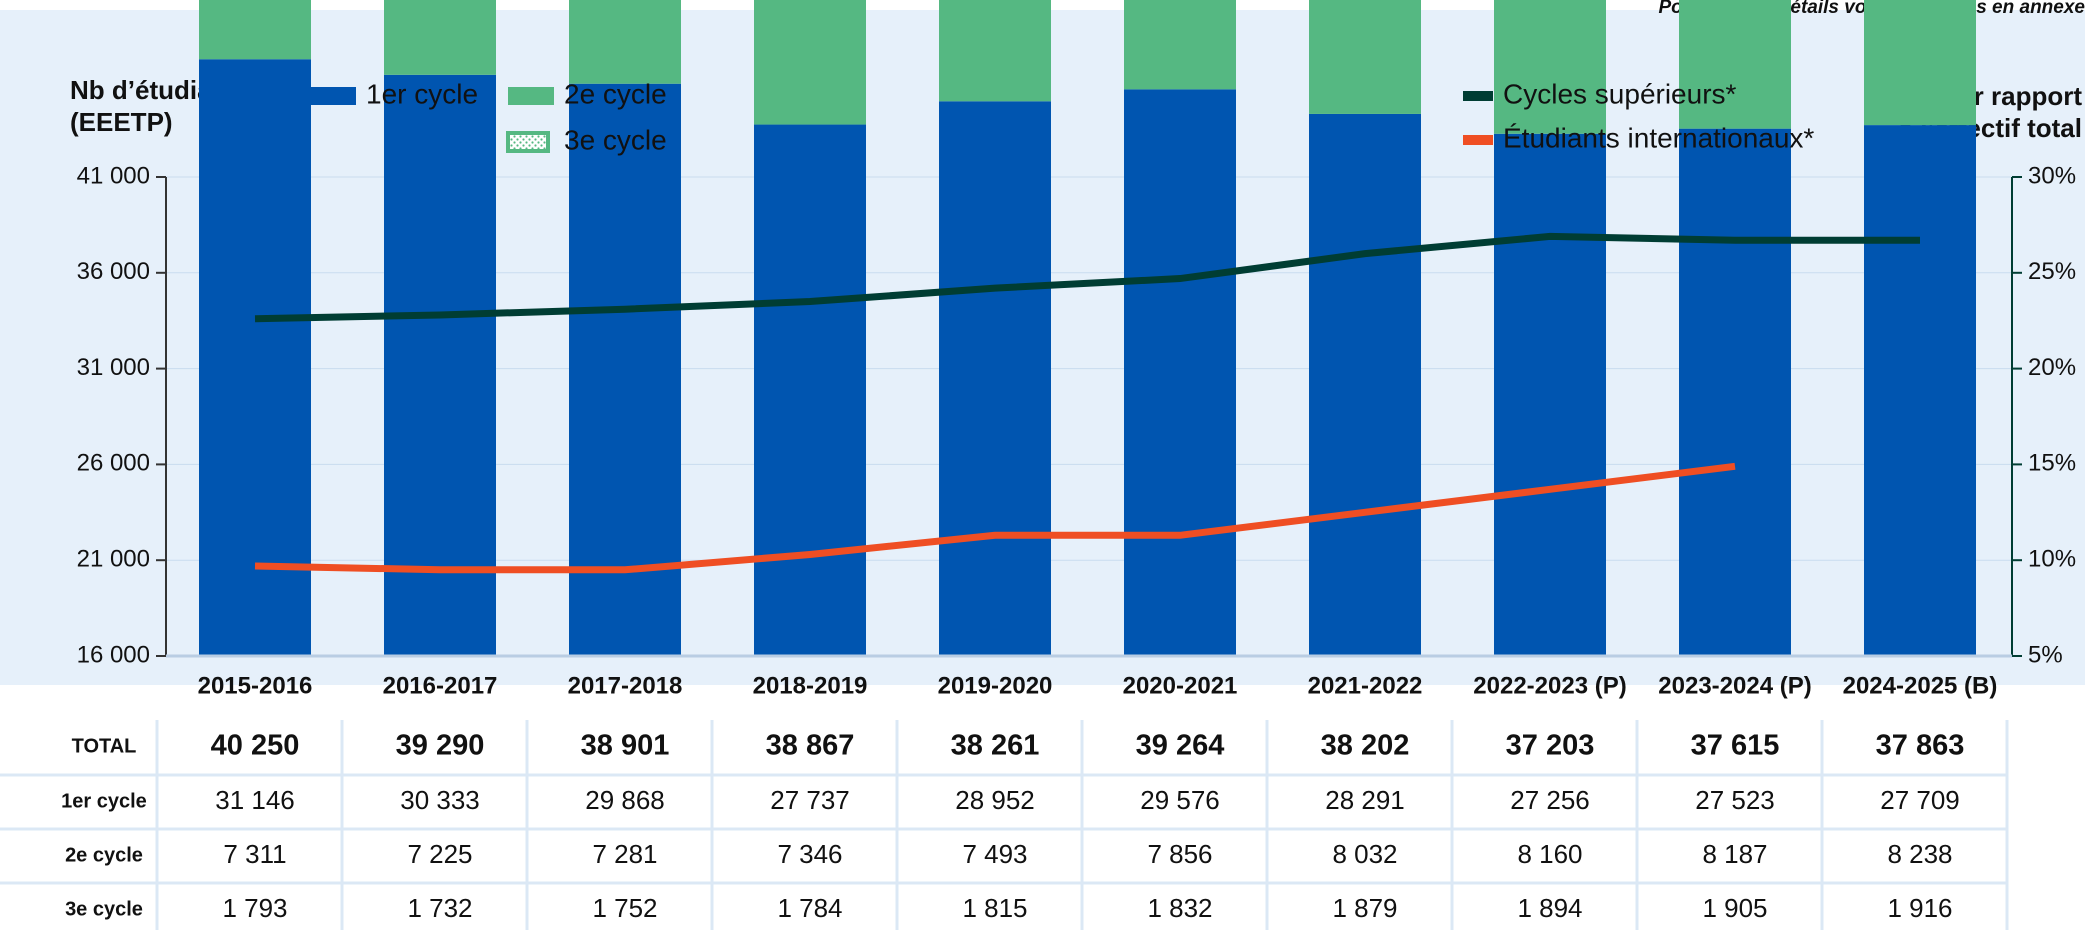  What do you see at coordinates (1364, 854) in the screenshot?
I see `table-cell: 8 032` at bounding box center [1364, 854].